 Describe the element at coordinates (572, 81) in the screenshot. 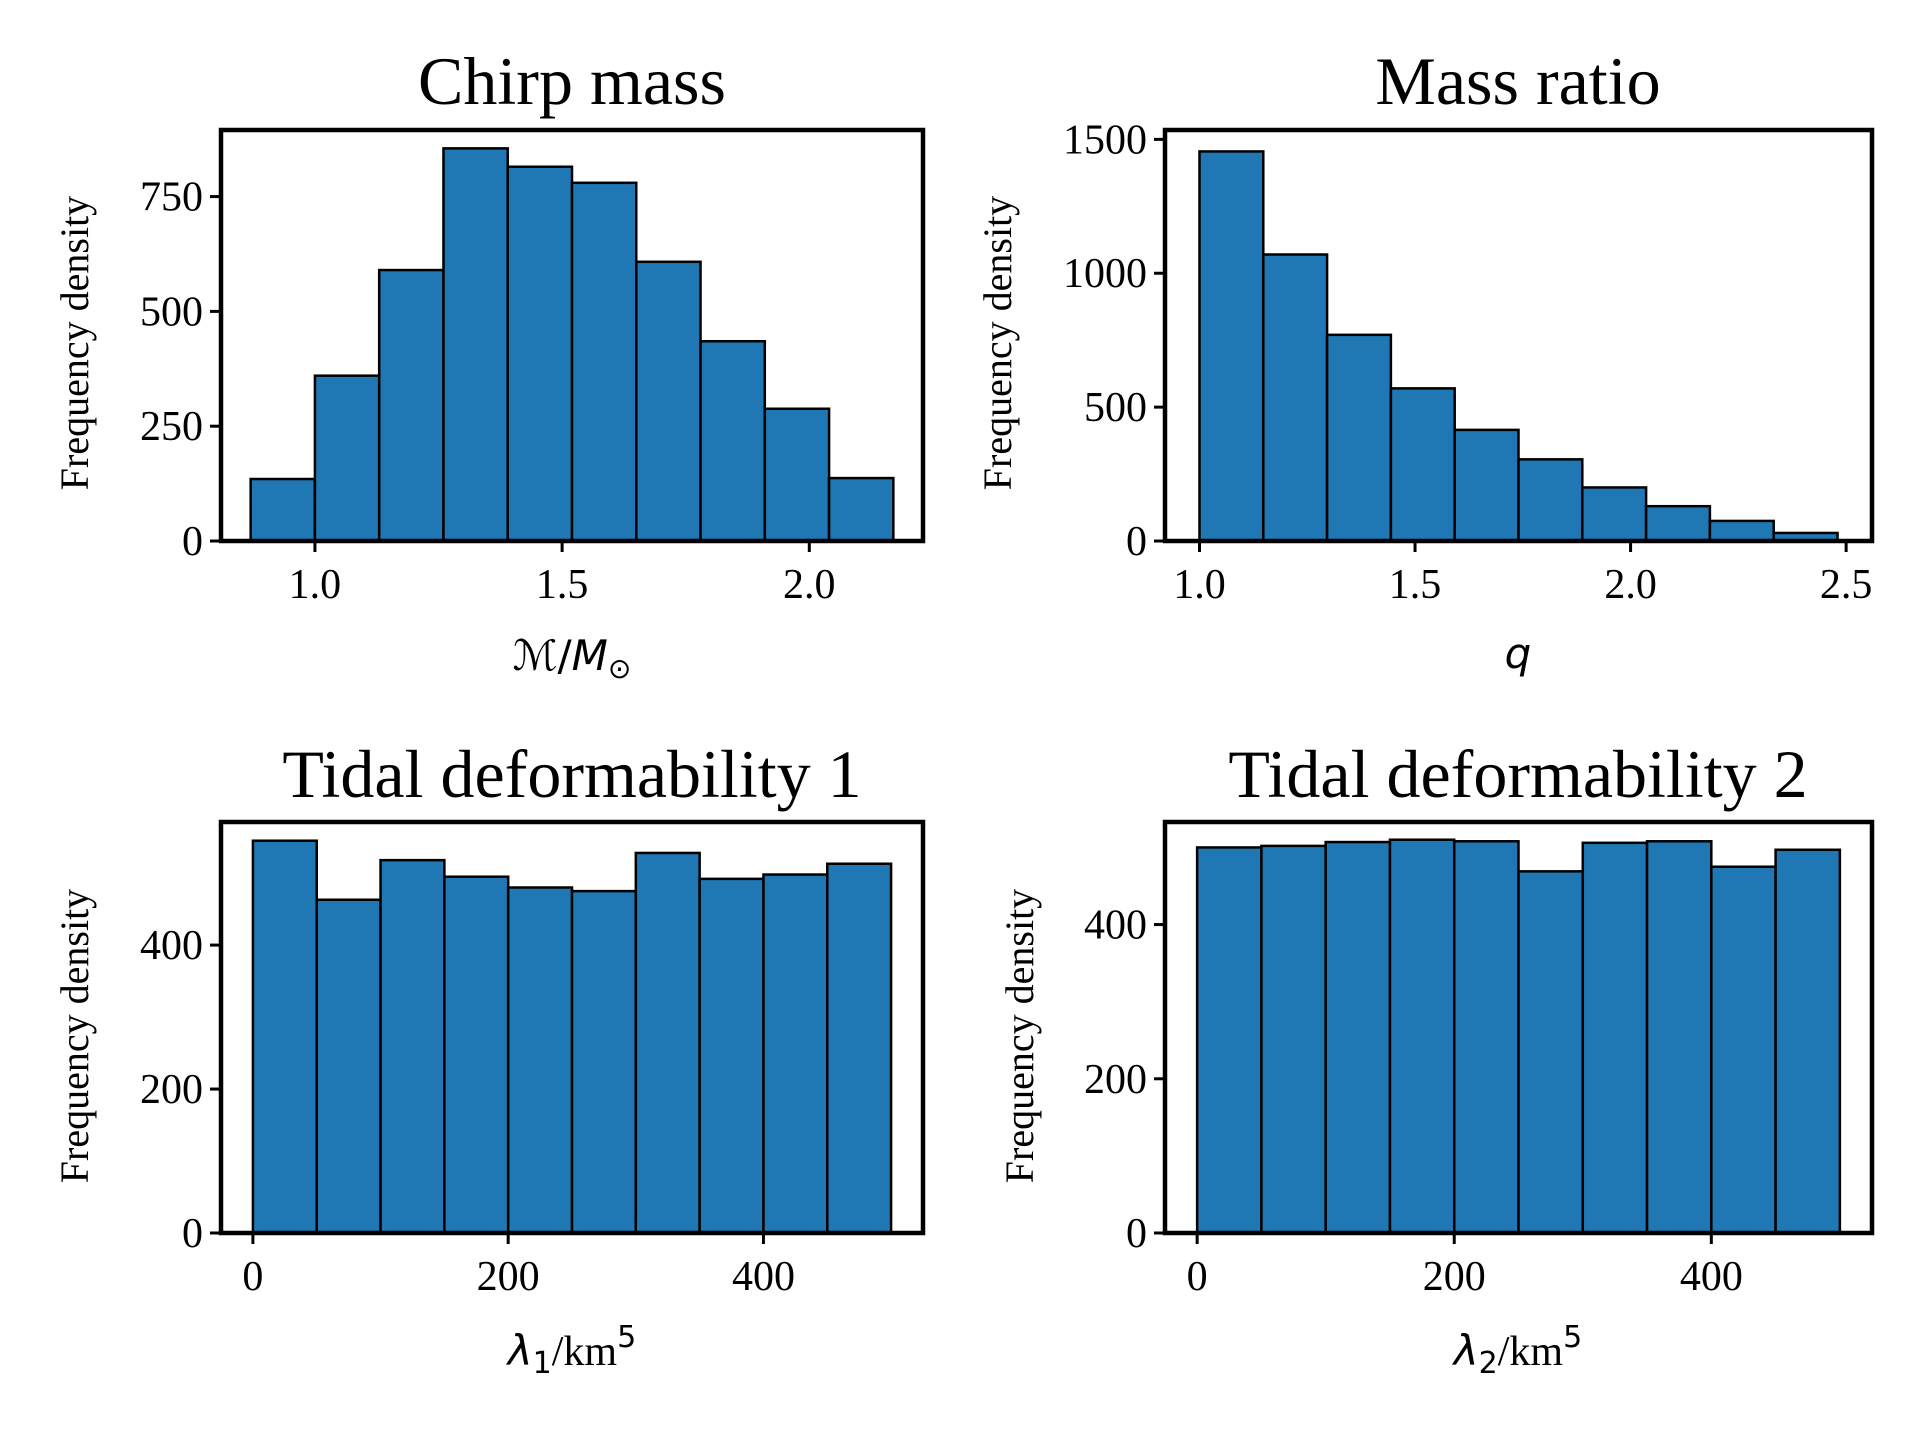

I see `panel-title: Chirp mass` at that location.